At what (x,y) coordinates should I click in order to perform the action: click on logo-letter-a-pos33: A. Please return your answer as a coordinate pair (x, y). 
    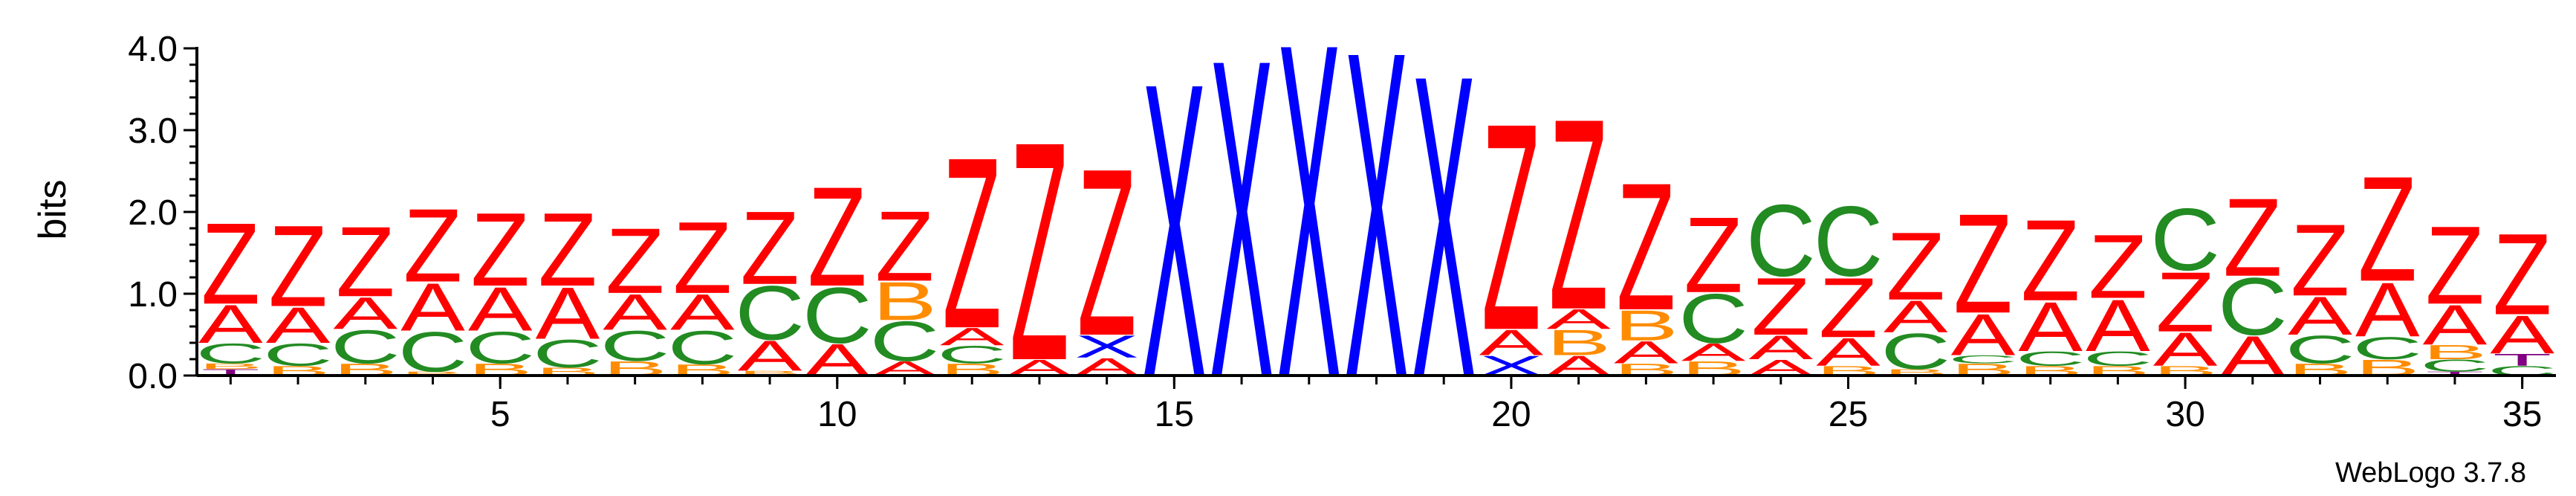
    Looking at the image, I should click on (2387, 309).